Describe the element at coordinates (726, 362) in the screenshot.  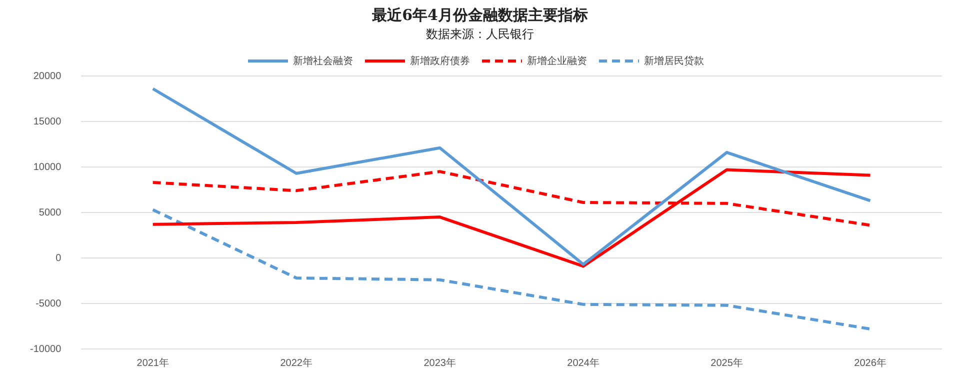
I see `x-tick-label: 2025年` at that location.